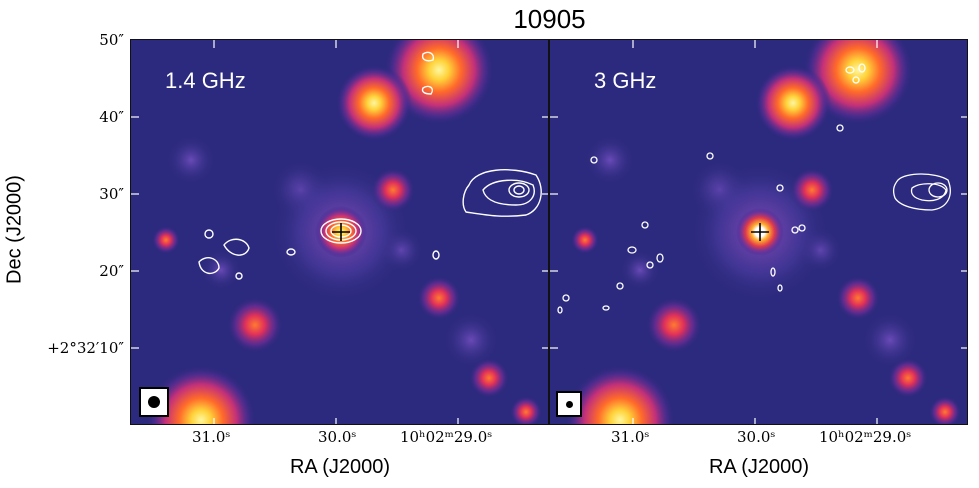 The height and width of the screenshot is (488, 979). I want to click on y-tick-label: 50″, so click(111, 40).